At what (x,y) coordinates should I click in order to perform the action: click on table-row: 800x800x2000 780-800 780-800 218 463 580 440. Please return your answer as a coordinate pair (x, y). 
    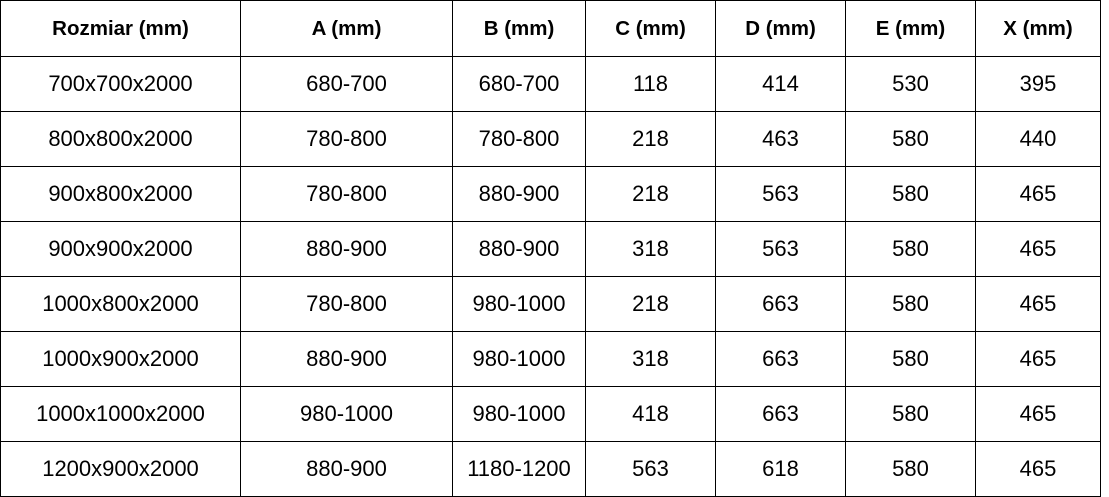
    Looking at the image, I should click on (550, 139).